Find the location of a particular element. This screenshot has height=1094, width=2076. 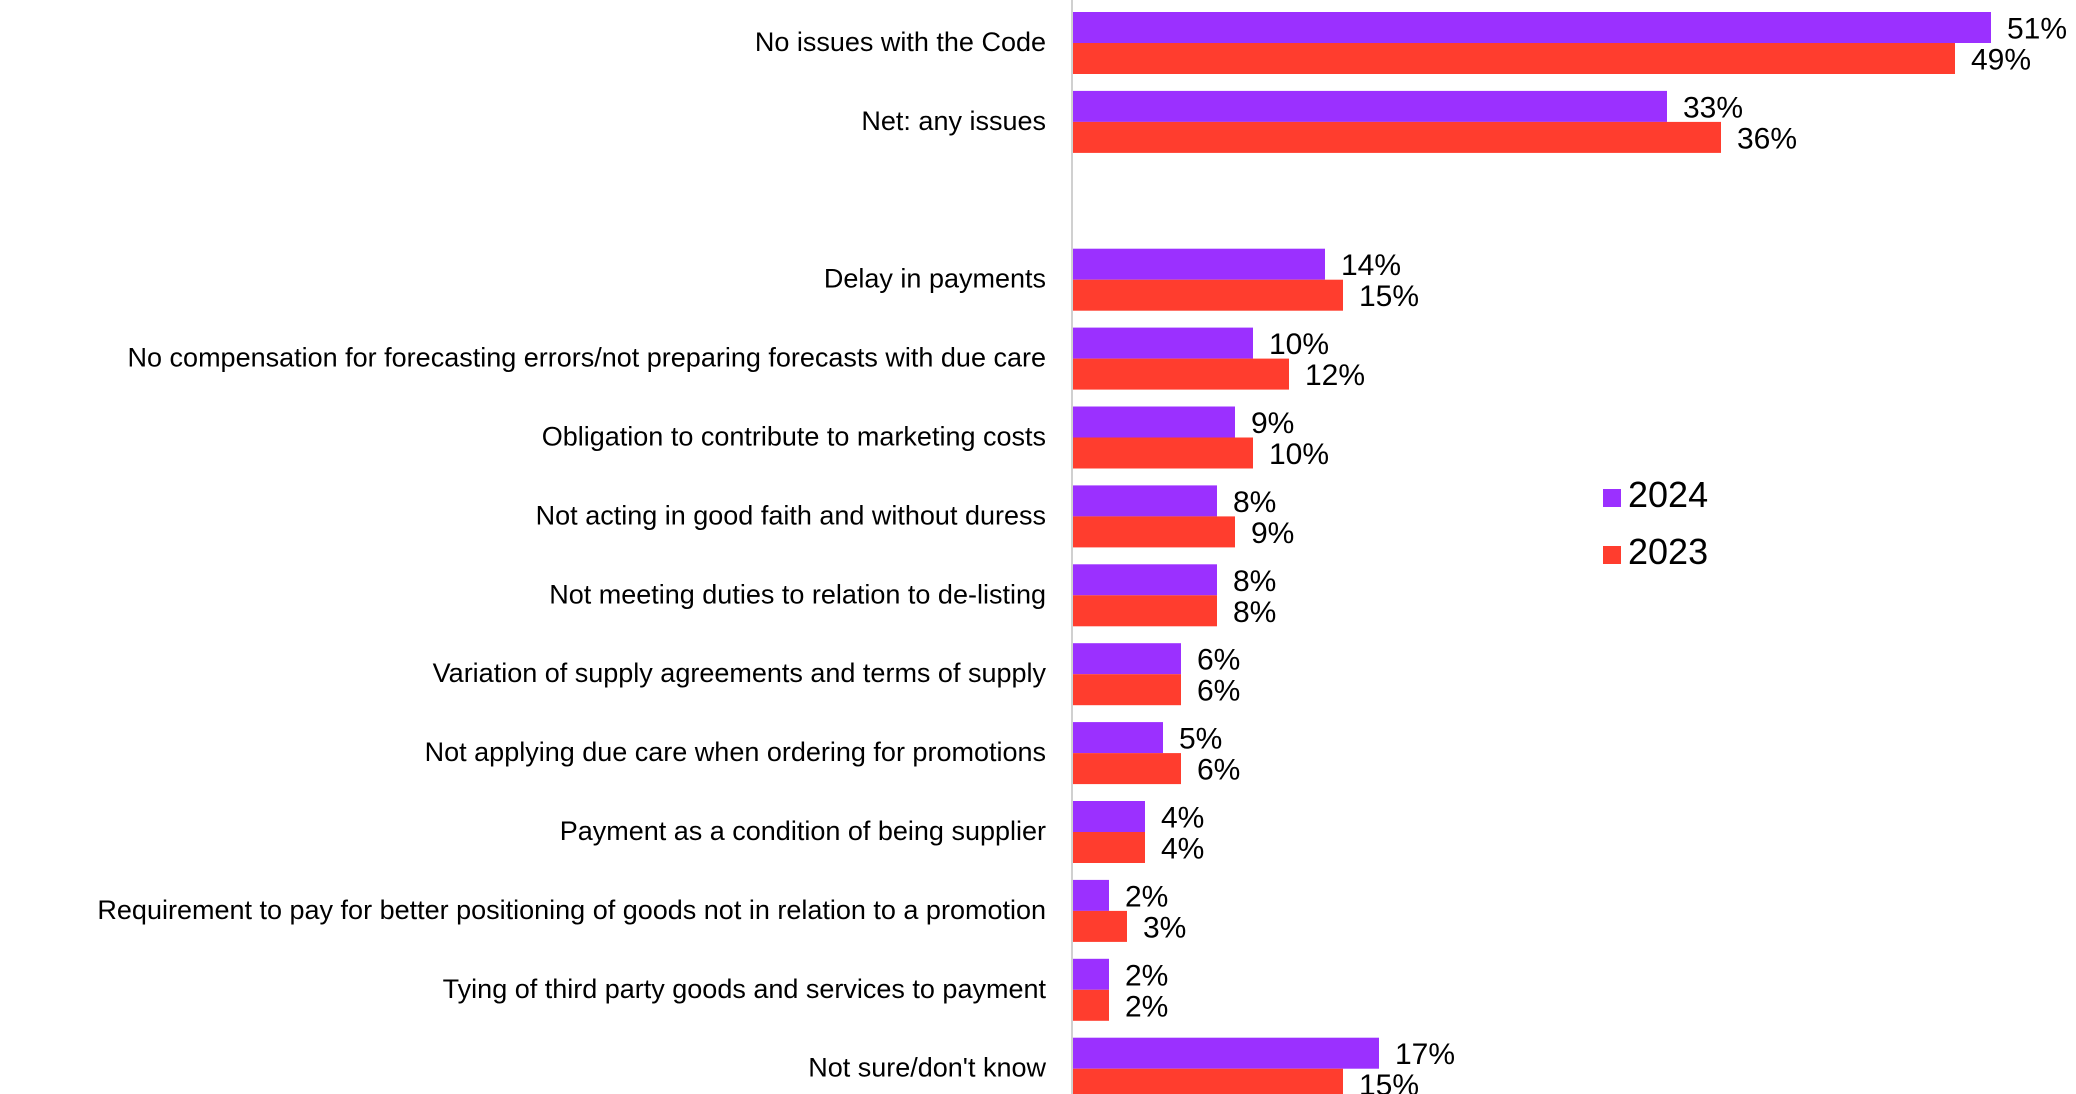

category-label: Delay in payments is located at coordinates (935, 279).